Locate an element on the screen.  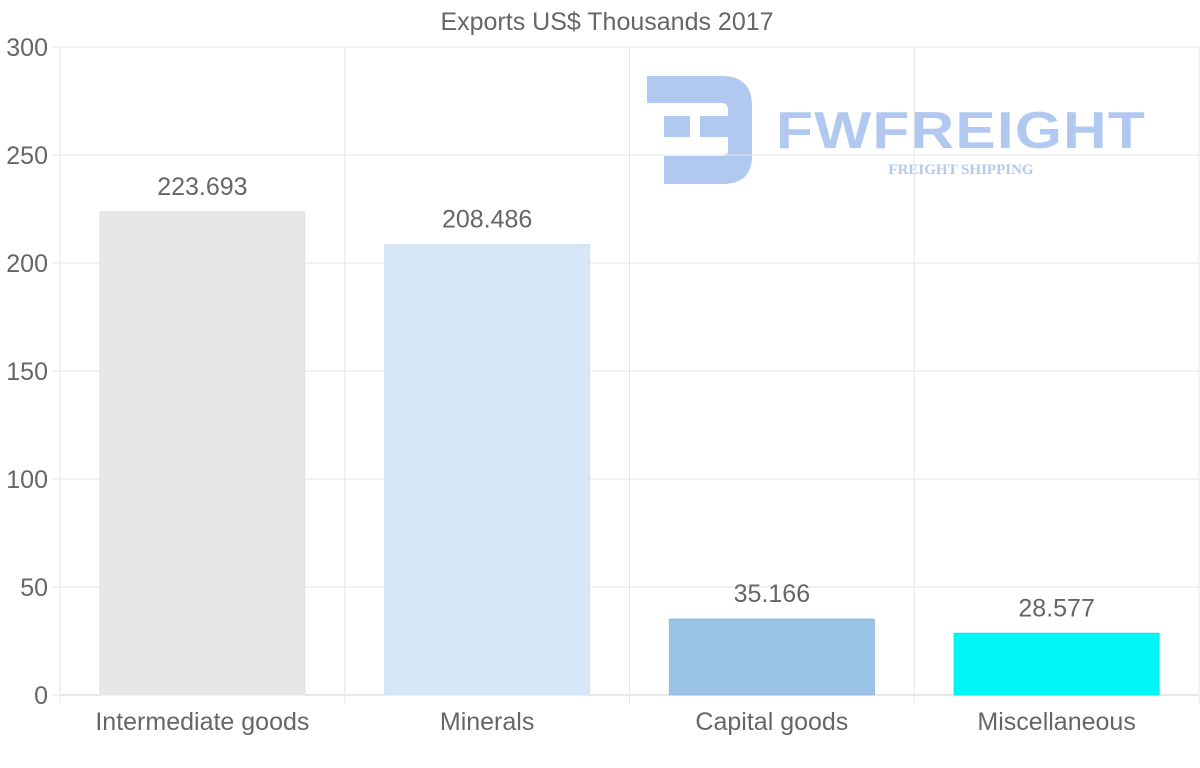
y-tick-label: 50 is located at coordinates (34, 588).